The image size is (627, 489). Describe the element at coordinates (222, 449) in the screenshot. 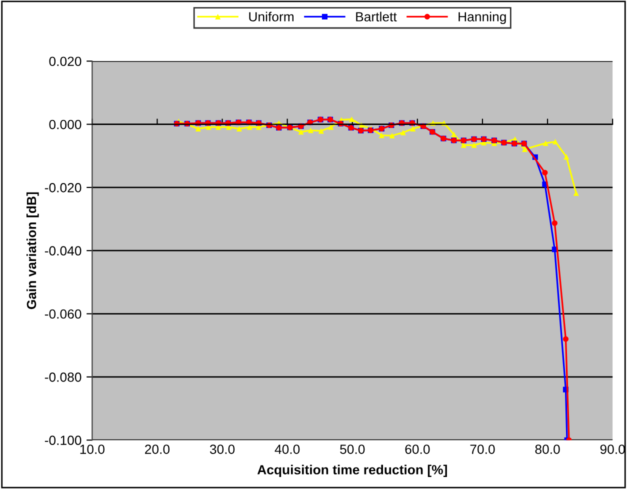

I see `x-tick-label: 30.0` at that location.